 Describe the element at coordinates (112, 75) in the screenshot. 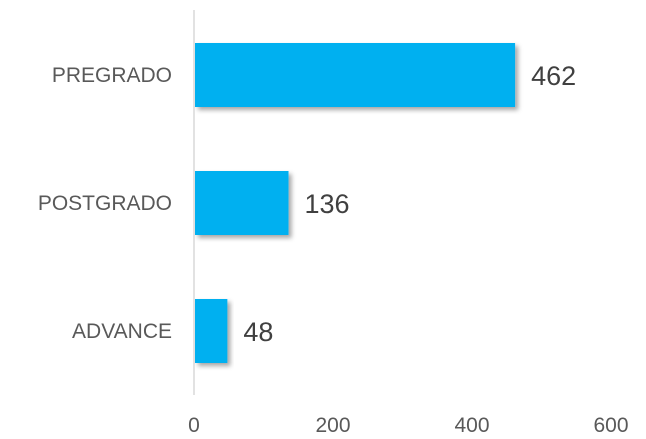

I see `category-label-pregrado: PREGRADO` at that location.